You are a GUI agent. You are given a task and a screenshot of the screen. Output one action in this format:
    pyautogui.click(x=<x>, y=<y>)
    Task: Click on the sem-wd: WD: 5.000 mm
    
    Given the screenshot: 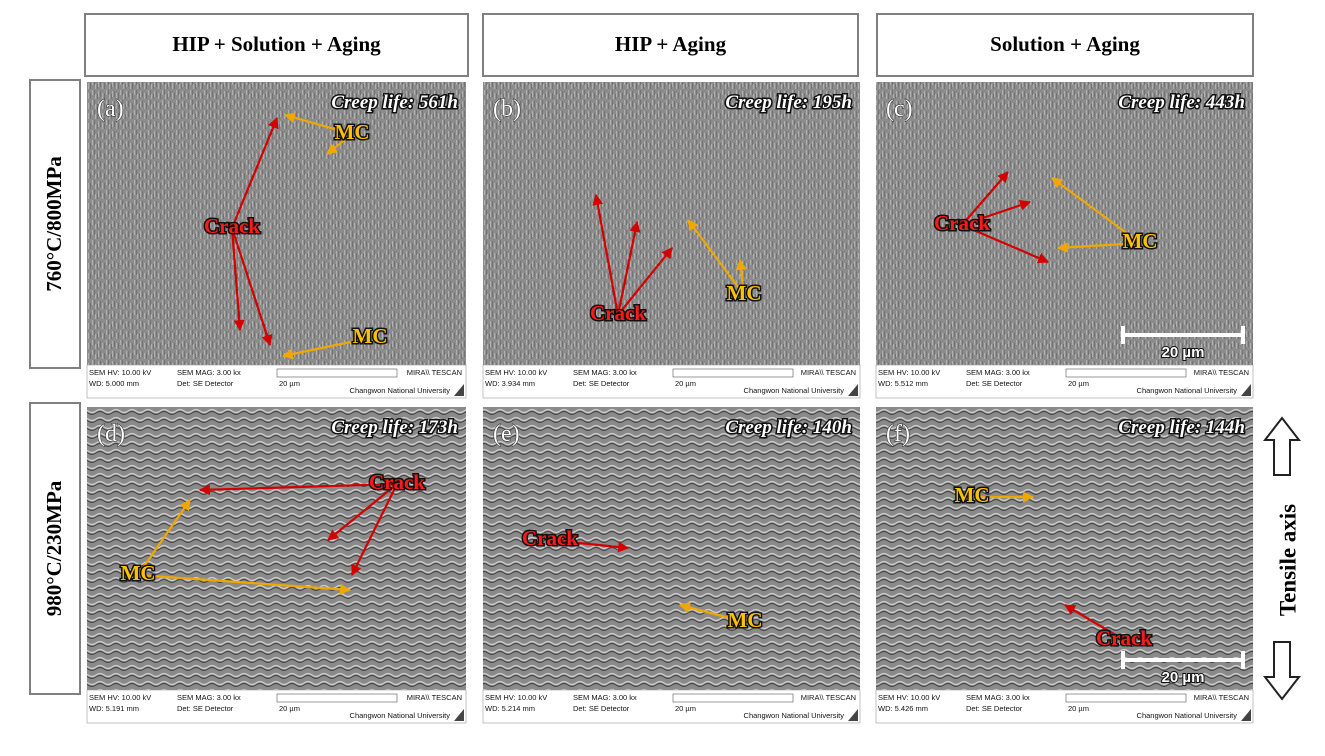 What is the action you would take?
    pyautogui.click(x=114, y=383)
    